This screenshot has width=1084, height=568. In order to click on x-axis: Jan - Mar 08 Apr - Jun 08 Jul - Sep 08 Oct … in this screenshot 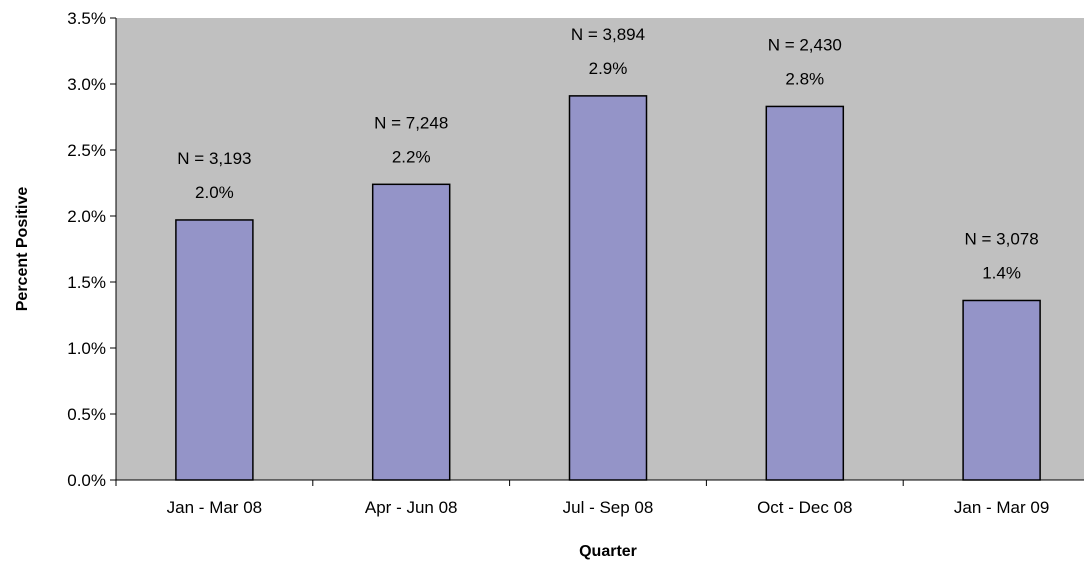, I will do `click(599, 498)`.